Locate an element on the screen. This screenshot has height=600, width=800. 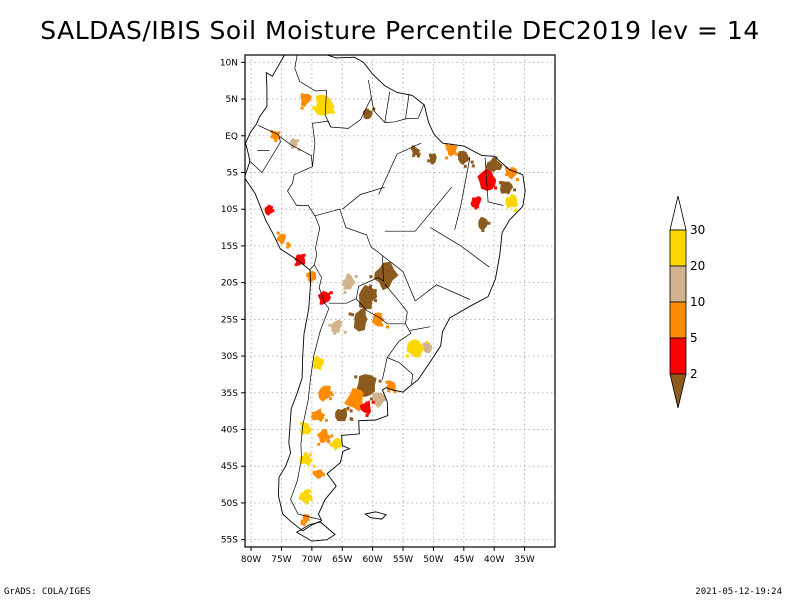
x-tick-label: 45W is located at coordinates (464, 560).